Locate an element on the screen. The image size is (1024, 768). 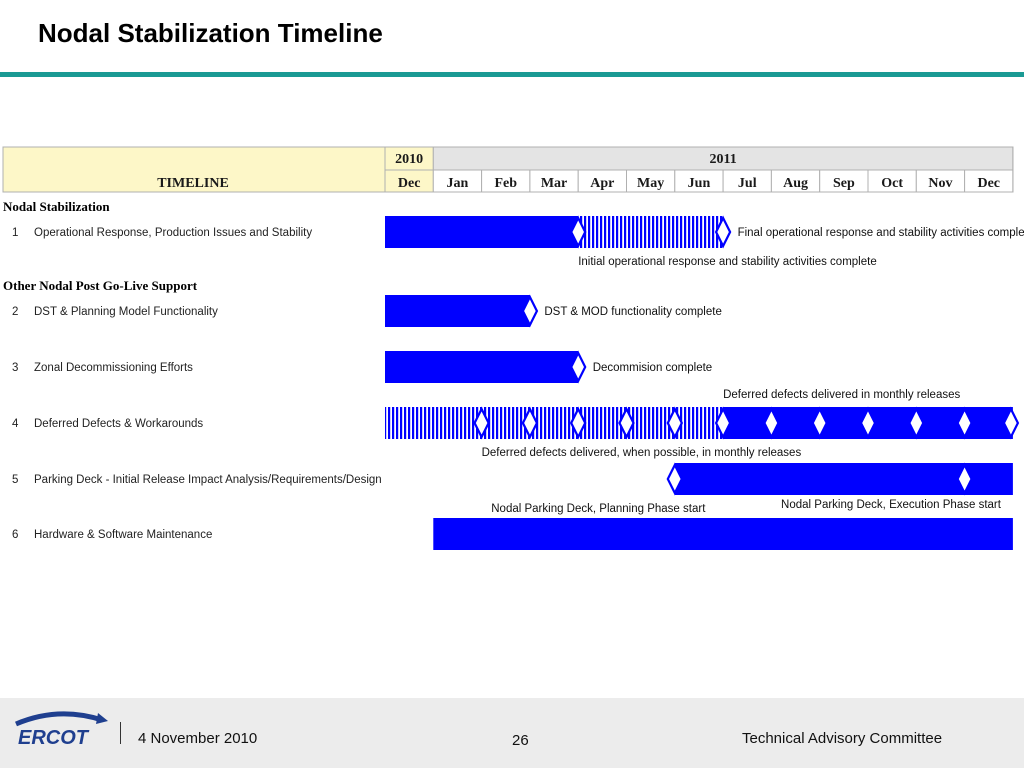
task-number: 3 is located at coordinates (15, 368).